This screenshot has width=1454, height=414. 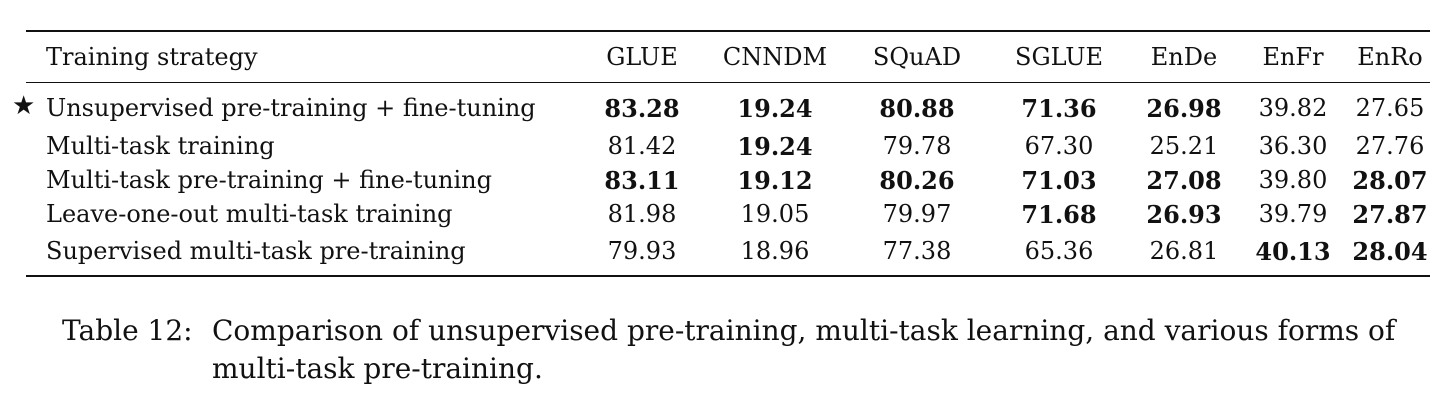 I want to click on cell-enfr: 39.80, so click(x=1293, y=180).